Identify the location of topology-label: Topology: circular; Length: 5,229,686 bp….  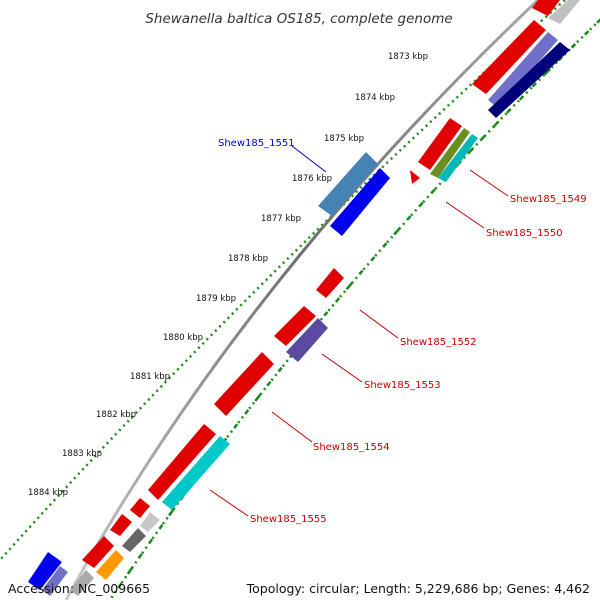
(418, 588).